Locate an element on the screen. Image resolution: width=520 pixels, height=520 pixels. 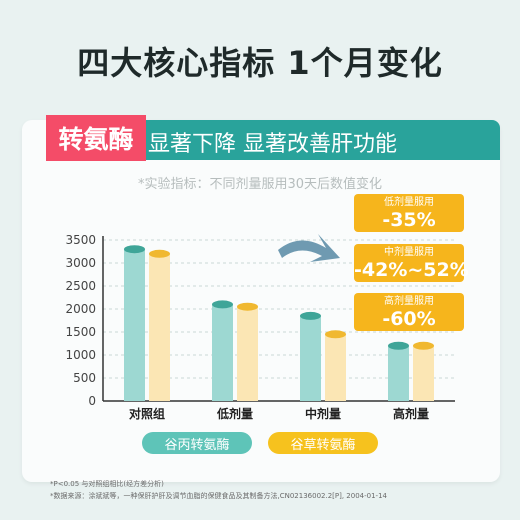
legend-series-a: 谷丙转氨酶 is located at coordinates (197, 443).